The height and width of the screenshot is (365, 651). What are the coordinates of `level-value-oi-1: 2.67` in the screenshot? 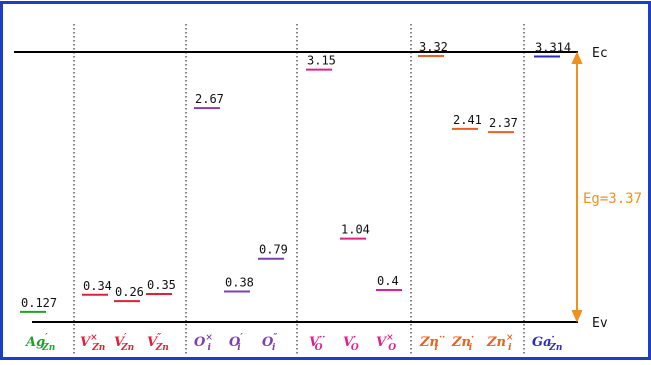 It's located at (209, 99).